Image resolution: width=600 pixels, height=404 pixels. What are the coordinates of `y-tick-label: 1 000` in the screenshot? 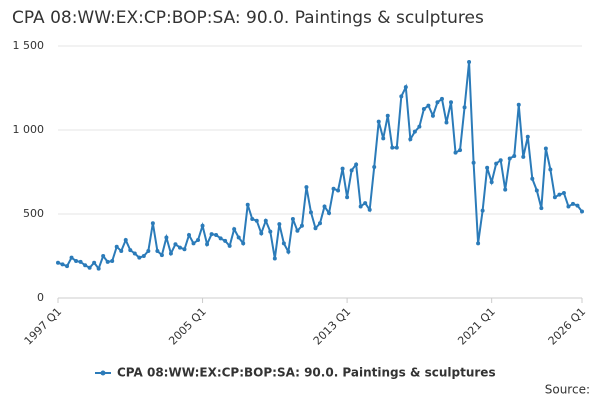 It's located at (29, 129).